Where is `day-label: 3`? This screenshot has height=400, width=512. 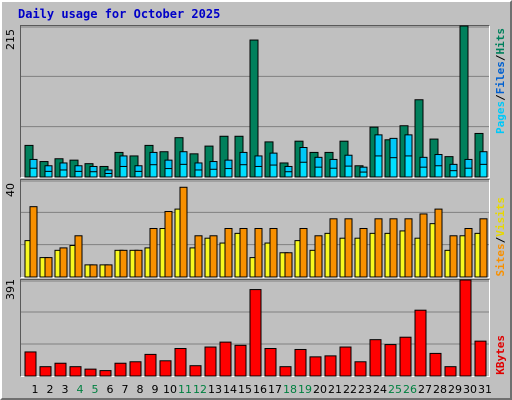
day-label: 3 is located at coordinates (65, 389).